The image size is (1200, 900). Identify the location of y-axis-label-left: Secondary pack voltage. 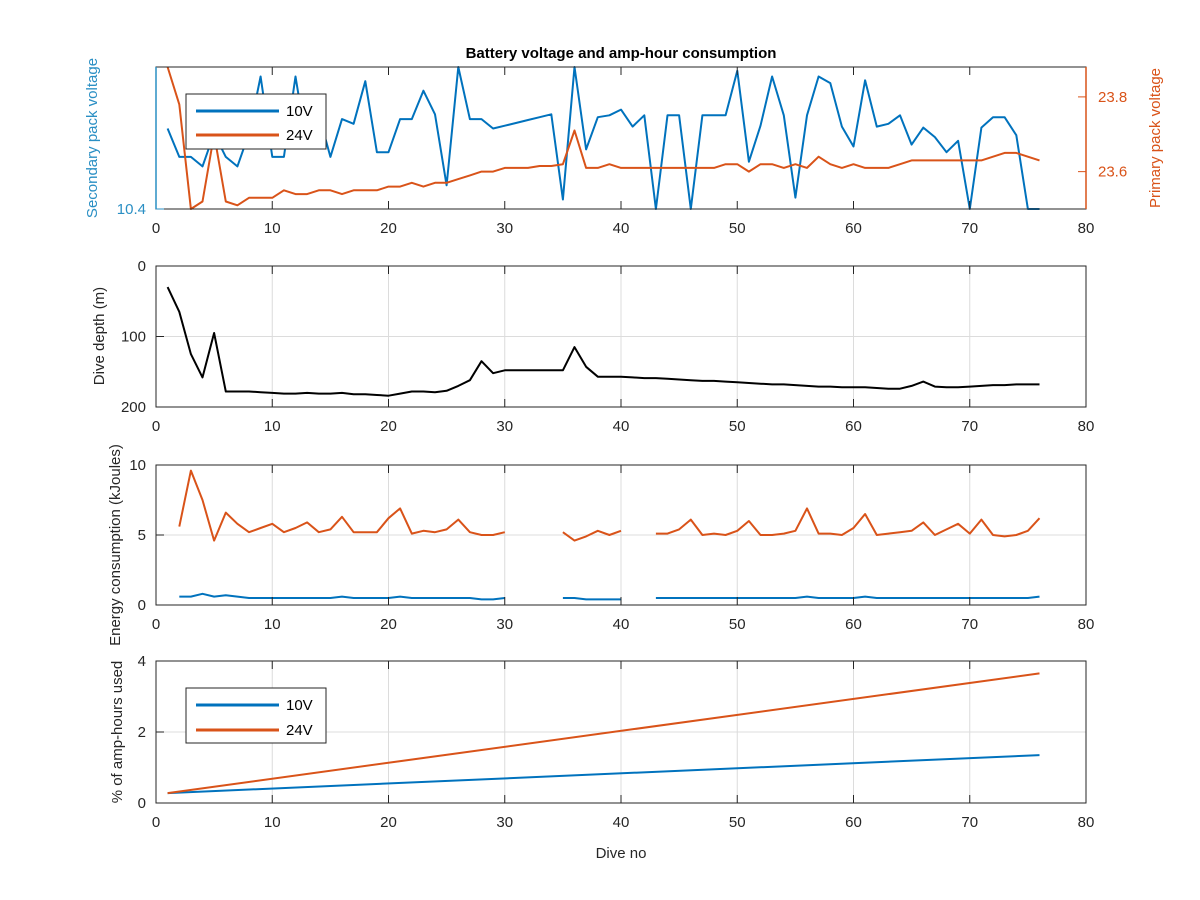
(92, 138).